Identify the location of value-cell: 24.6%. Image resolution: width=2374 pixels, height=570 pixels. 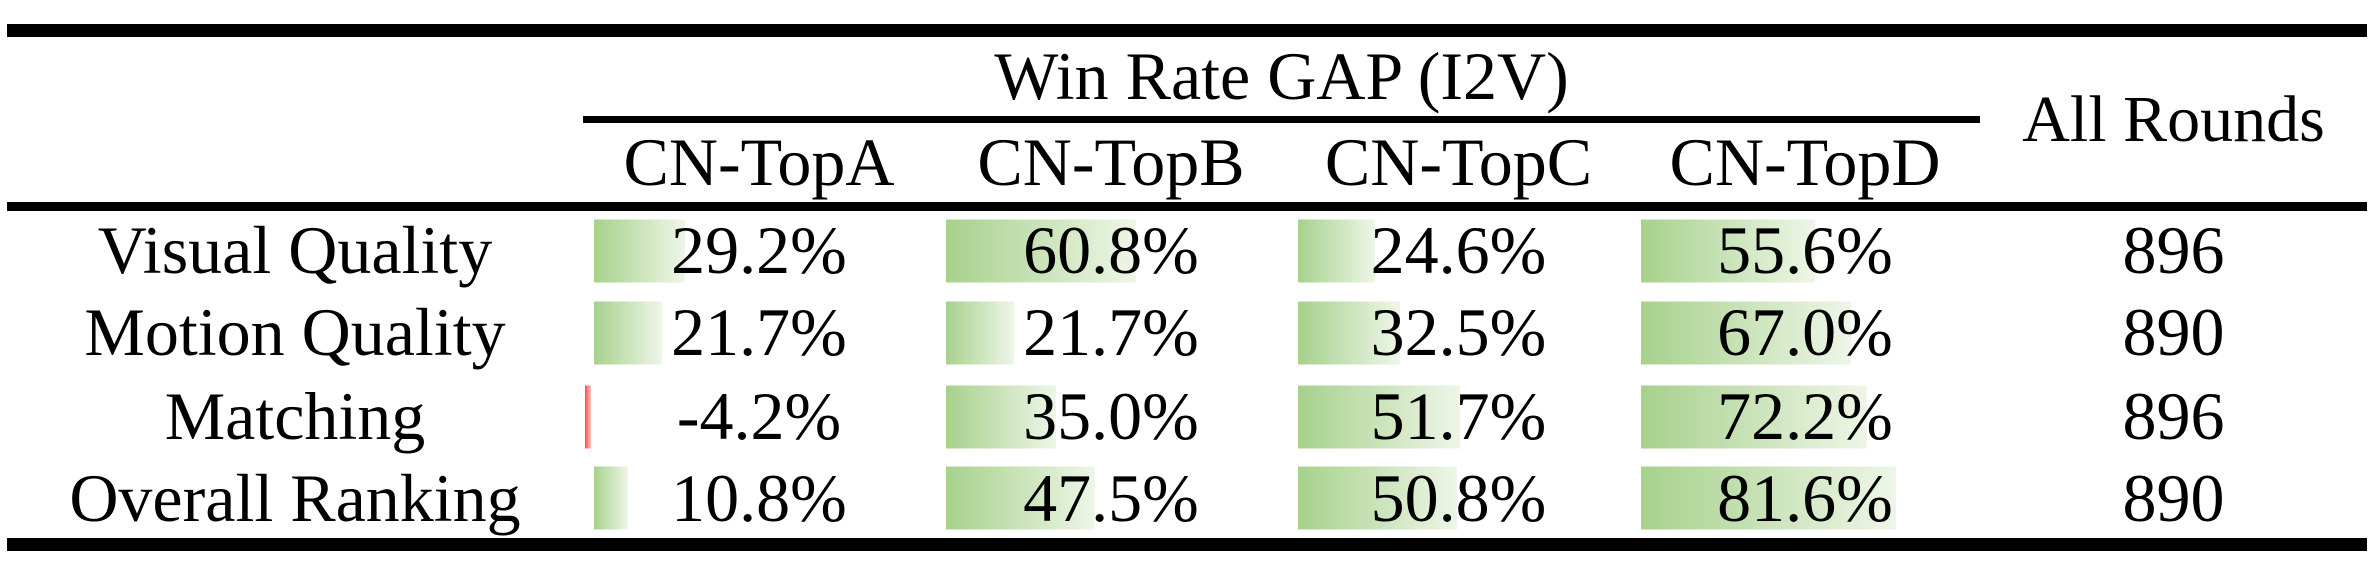
(1458, 249).